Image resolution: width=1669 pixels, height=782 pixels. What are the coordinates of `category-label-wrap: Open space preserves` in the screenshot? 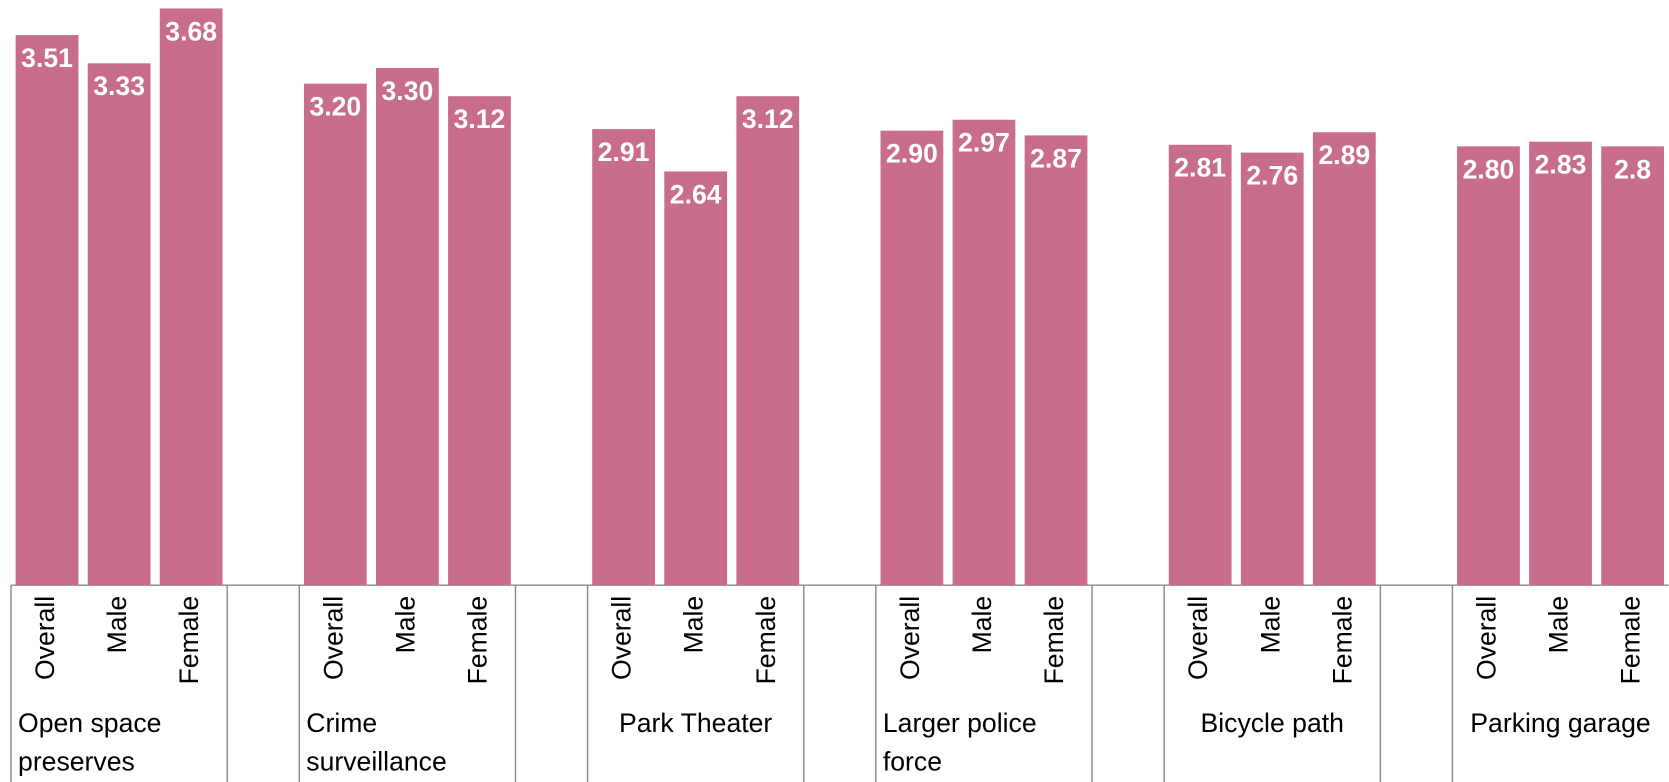 It's located at (119, 742).